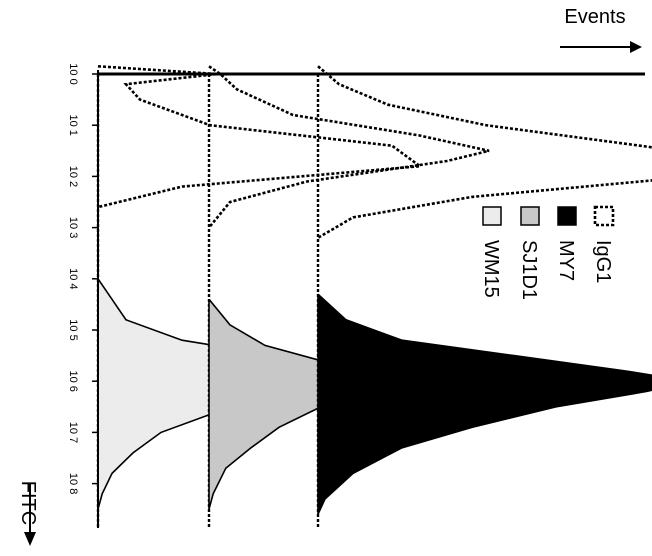 The width and height of the screenshot is (652, 556). Describe the element at coordinates (73, 278) in the screenshot. I see `tick-label: 10 4` at that location.